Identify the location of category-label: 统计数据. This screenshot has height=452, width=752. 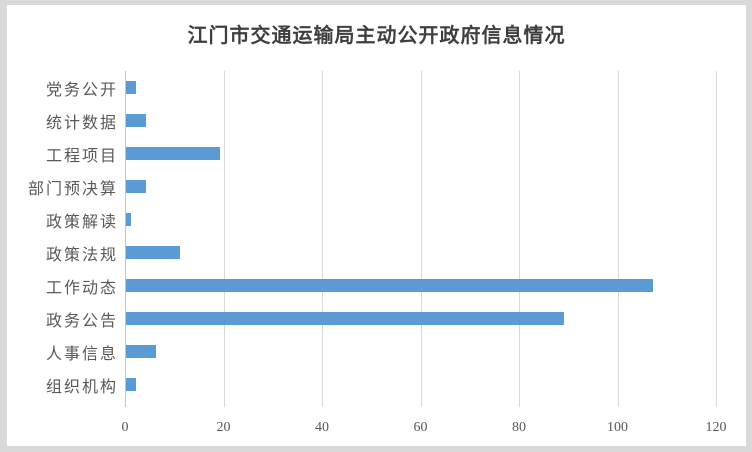
(81, 123).